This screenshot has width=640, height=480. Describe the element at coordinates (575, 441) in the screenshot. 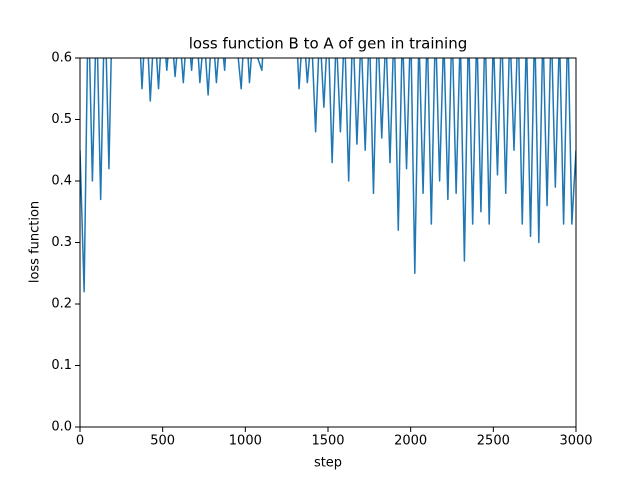

I see `x-tick-label: 3000` at that location.